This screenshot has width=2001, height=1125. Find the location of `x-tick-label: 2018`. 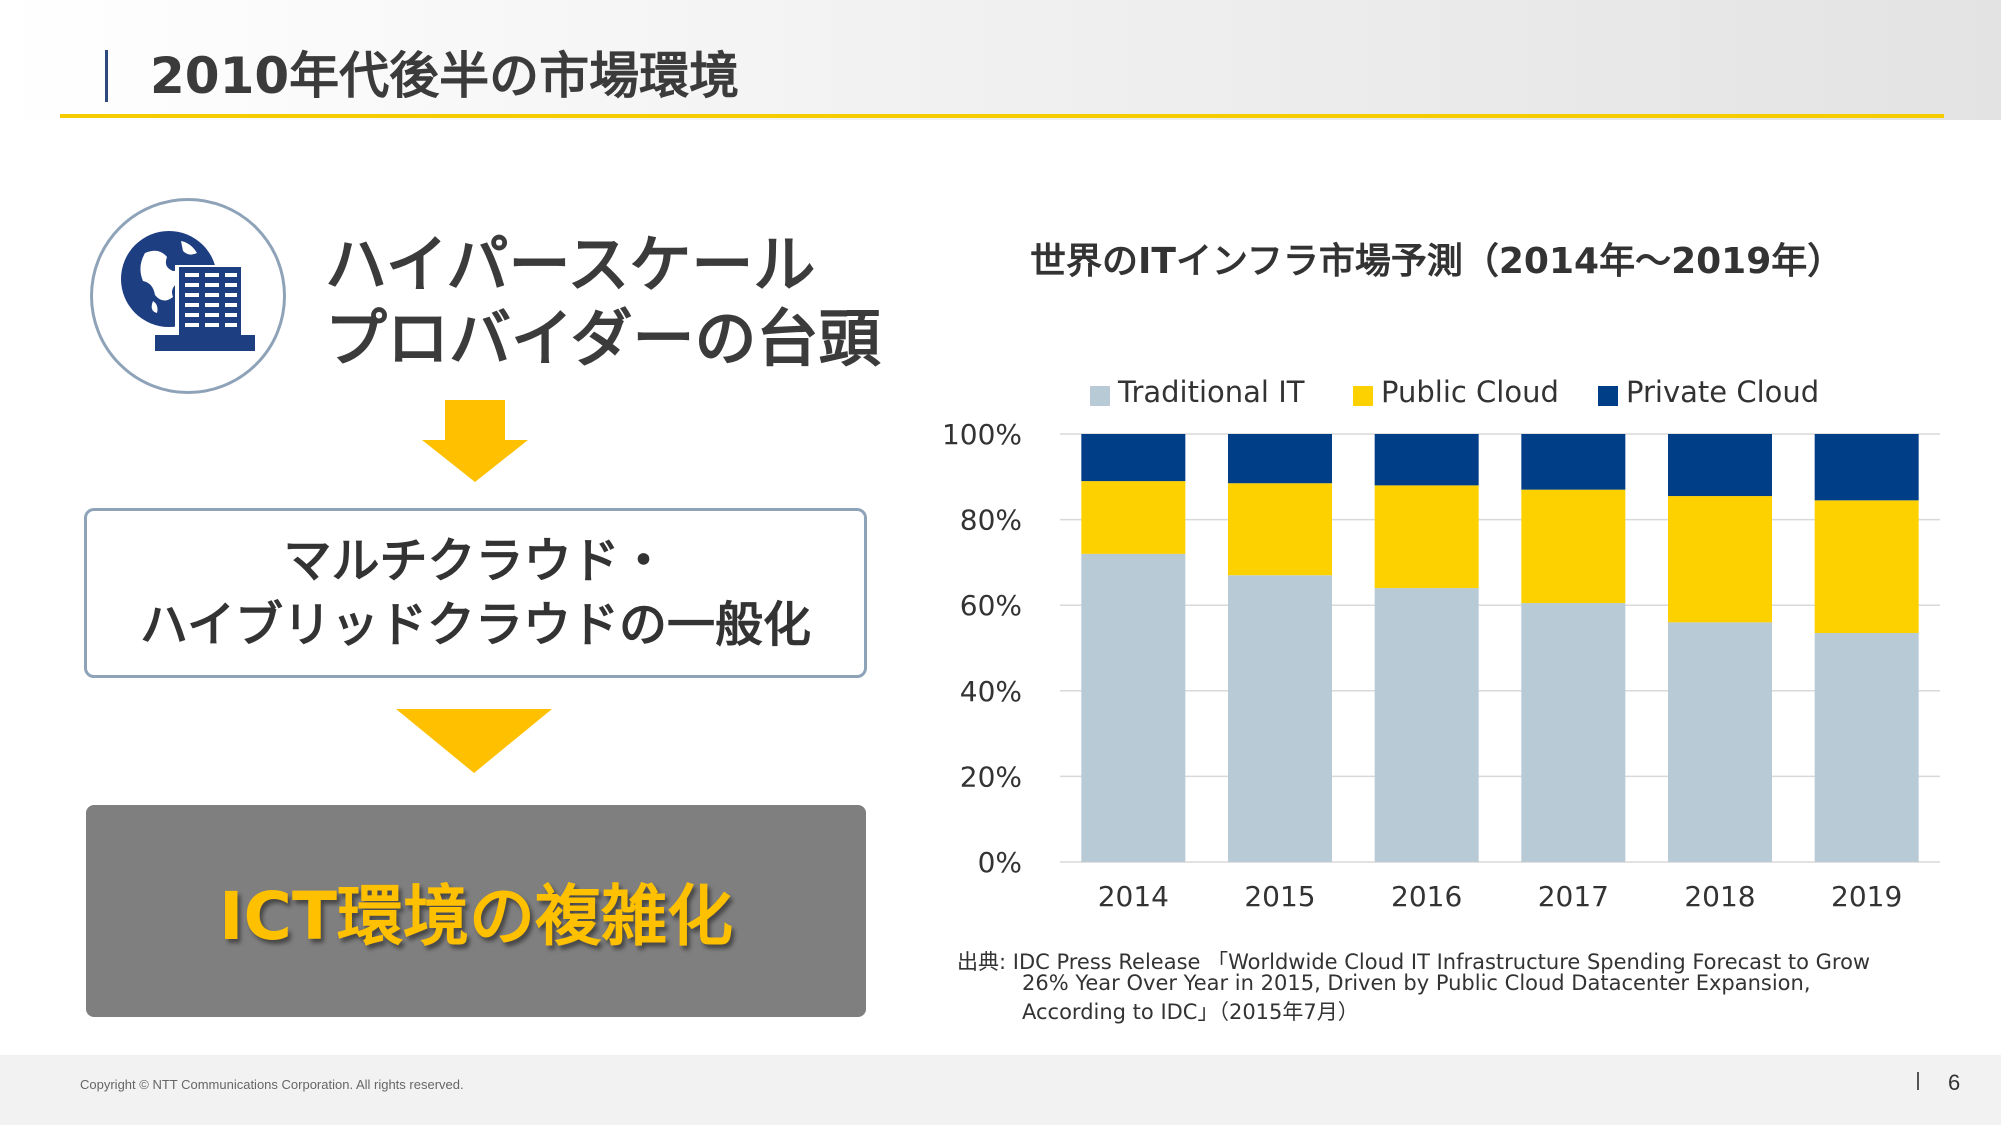

x-tick-label: 2018 is located at coordinates (1719, 896).